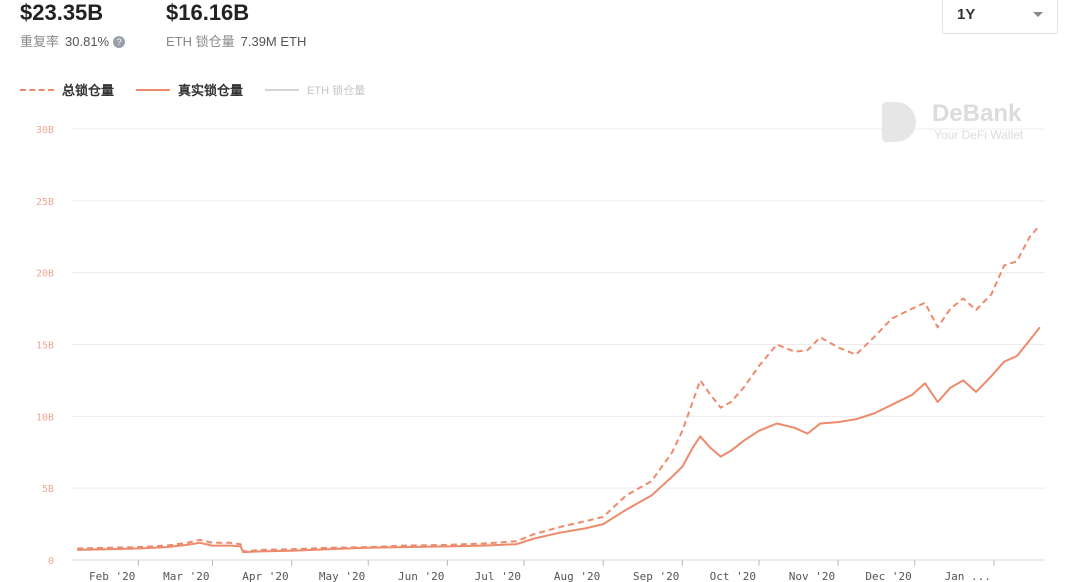 The image size is (1080, 582). I want to click on x-tick-label: Sep '20, so click(656, 576).